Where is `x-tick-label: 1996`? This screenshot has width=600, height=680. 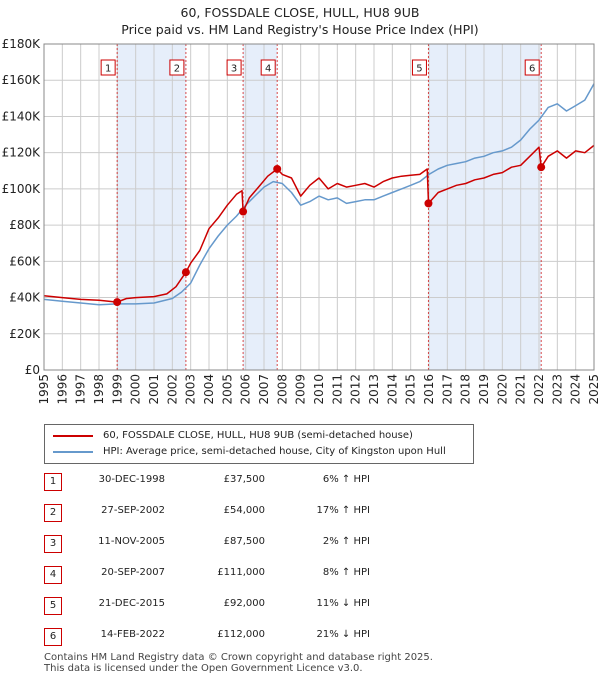
x-tick-label: 1996 is located at coordinates (62, 389).